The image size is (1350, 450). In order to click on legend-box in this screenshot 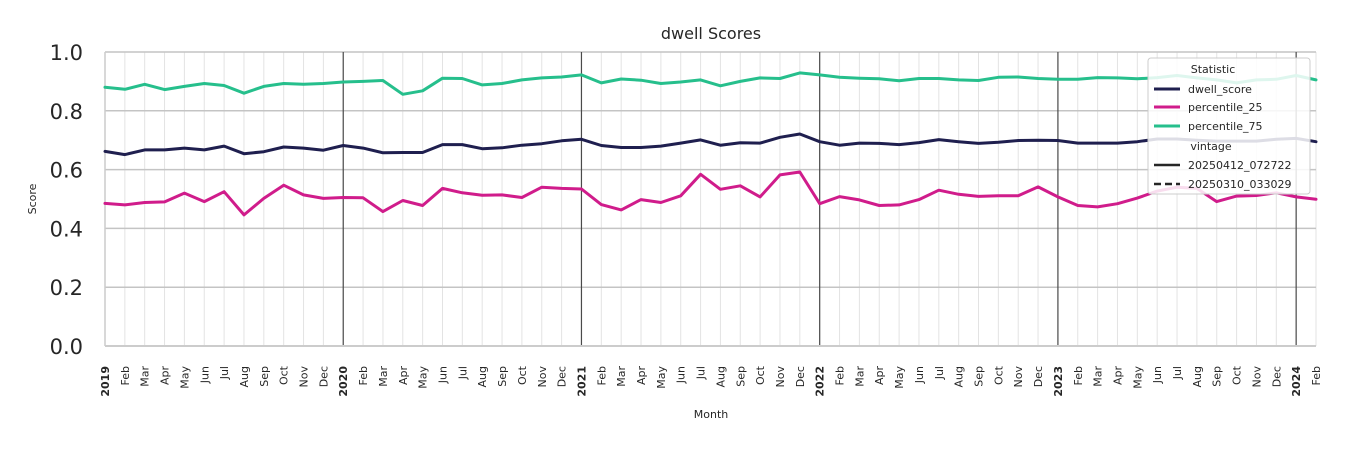, I will do `click(1229, 126)`.